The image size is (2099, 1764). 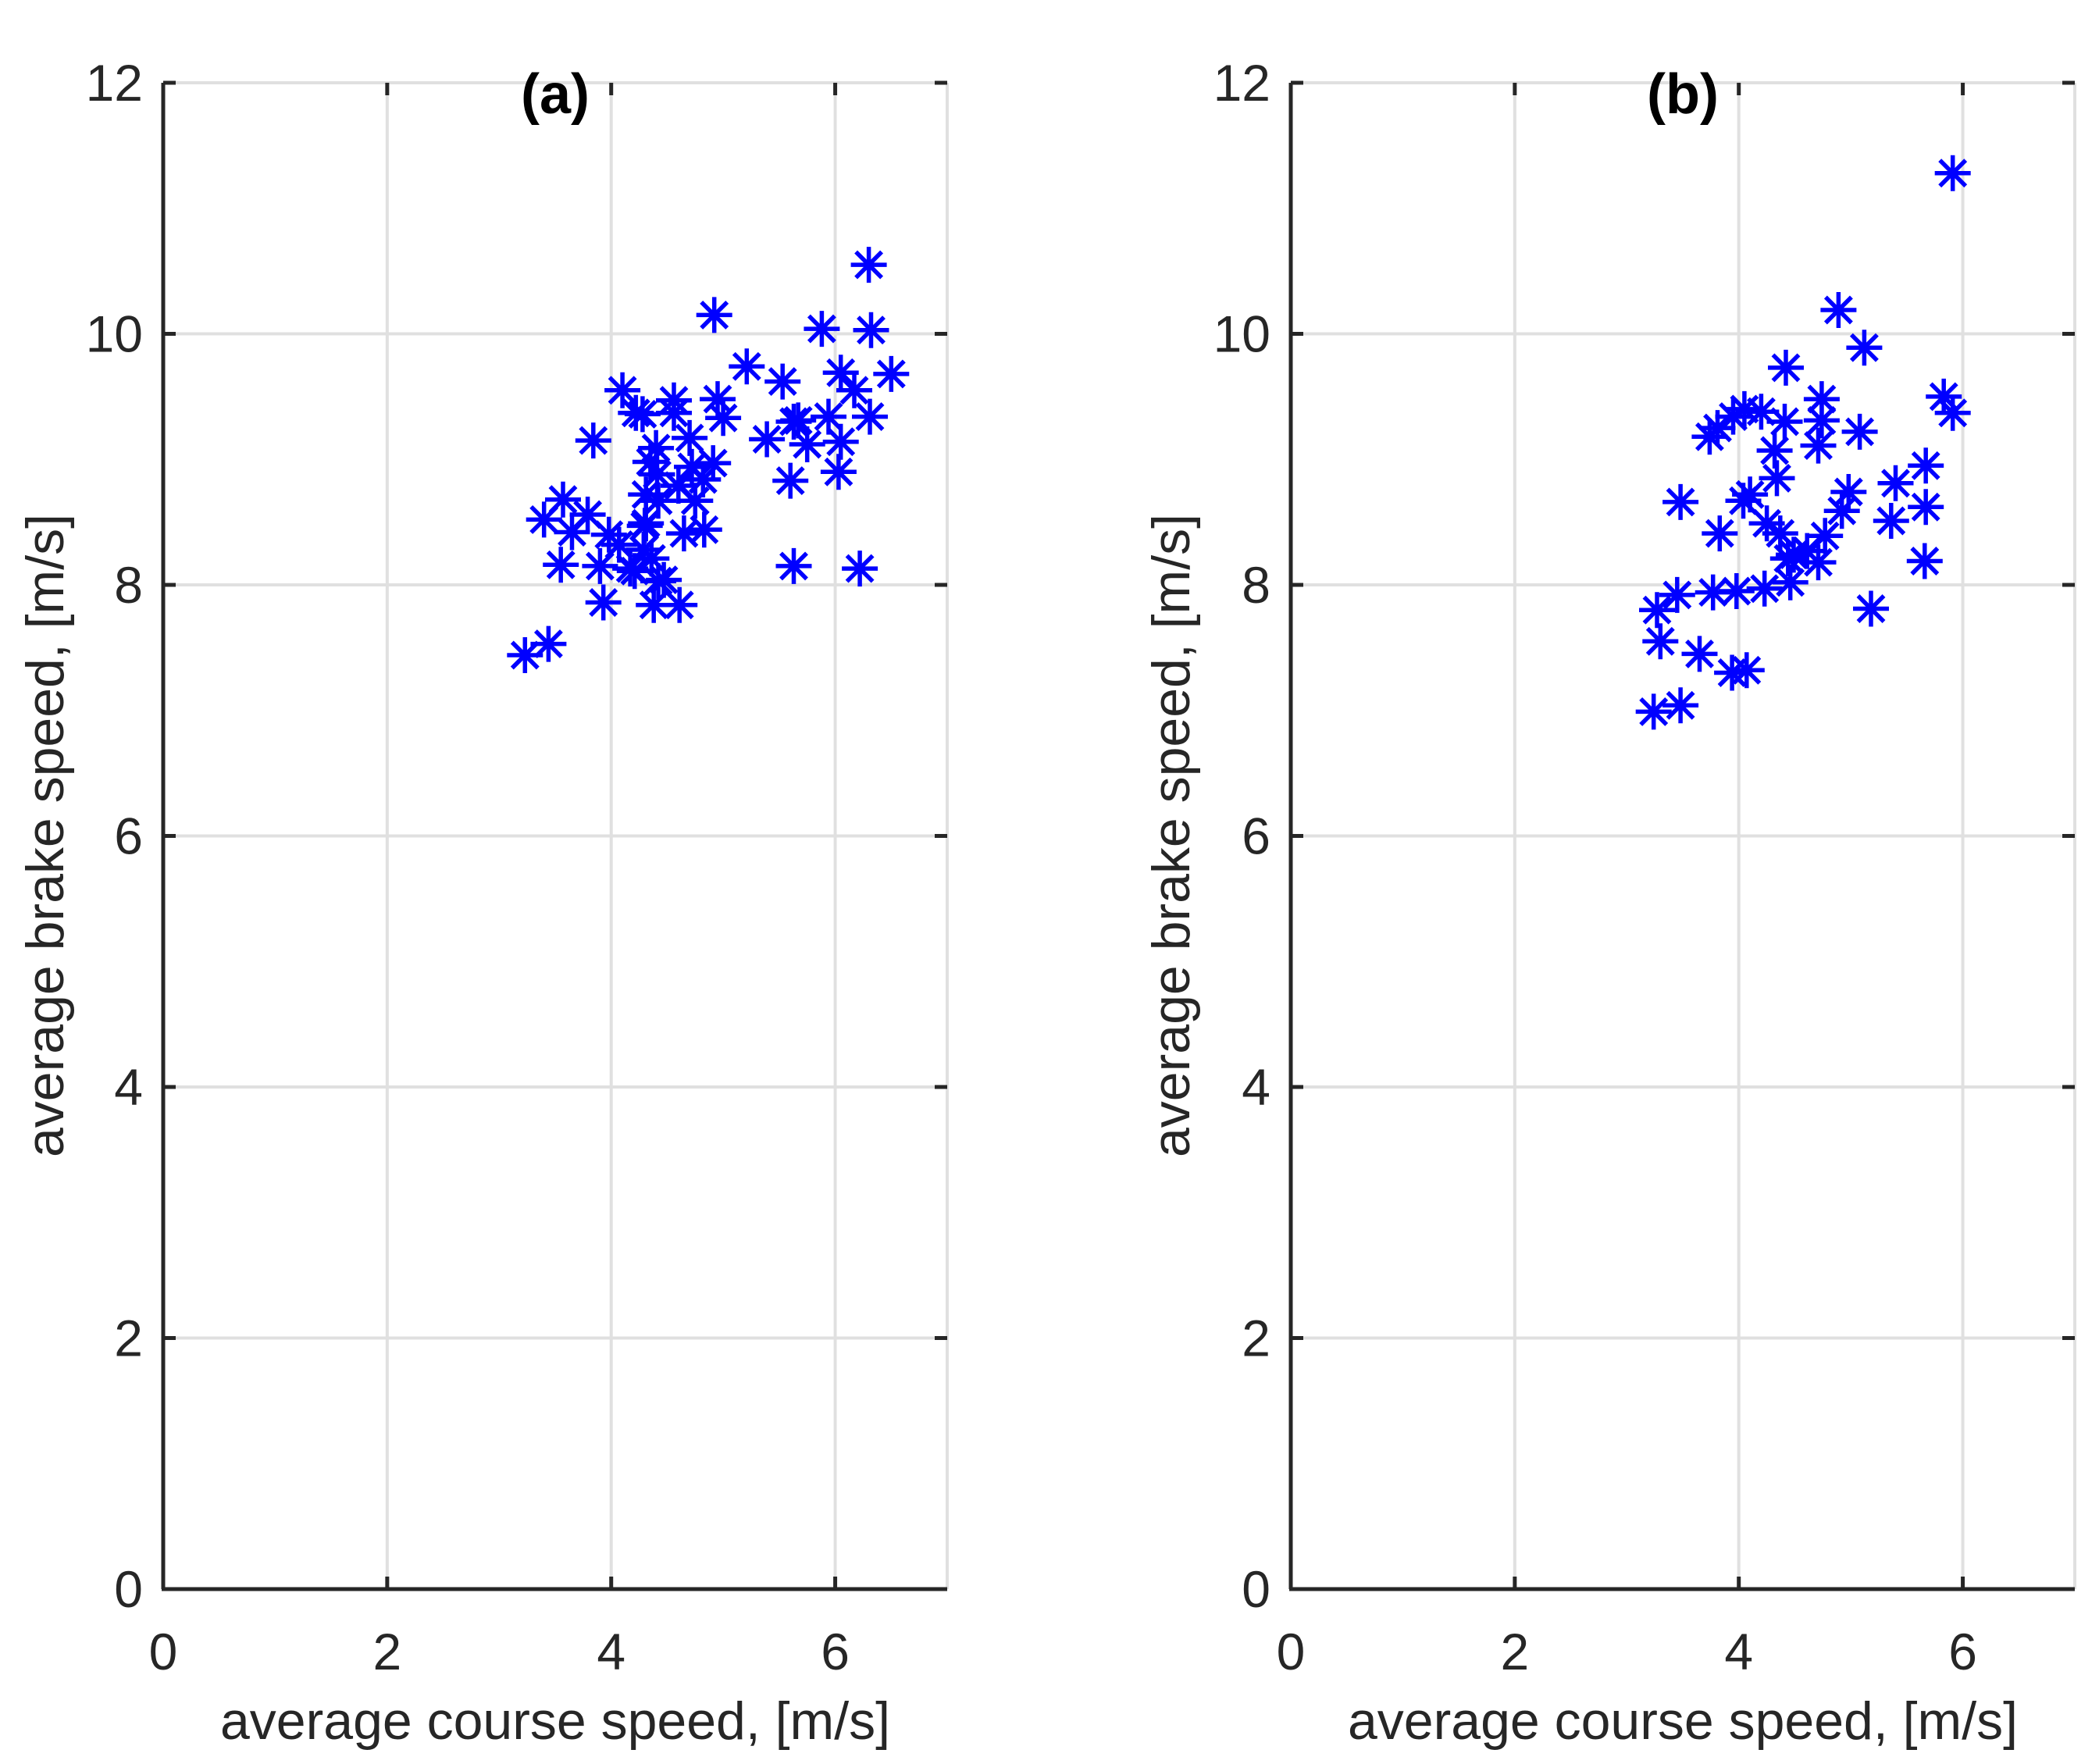 What do you see at coordinates (1682, 1721) in the screenshot?
I see `subplot-b-xaxis-label: average course speed, [m/s]` at bounding box center [1682, 1721].